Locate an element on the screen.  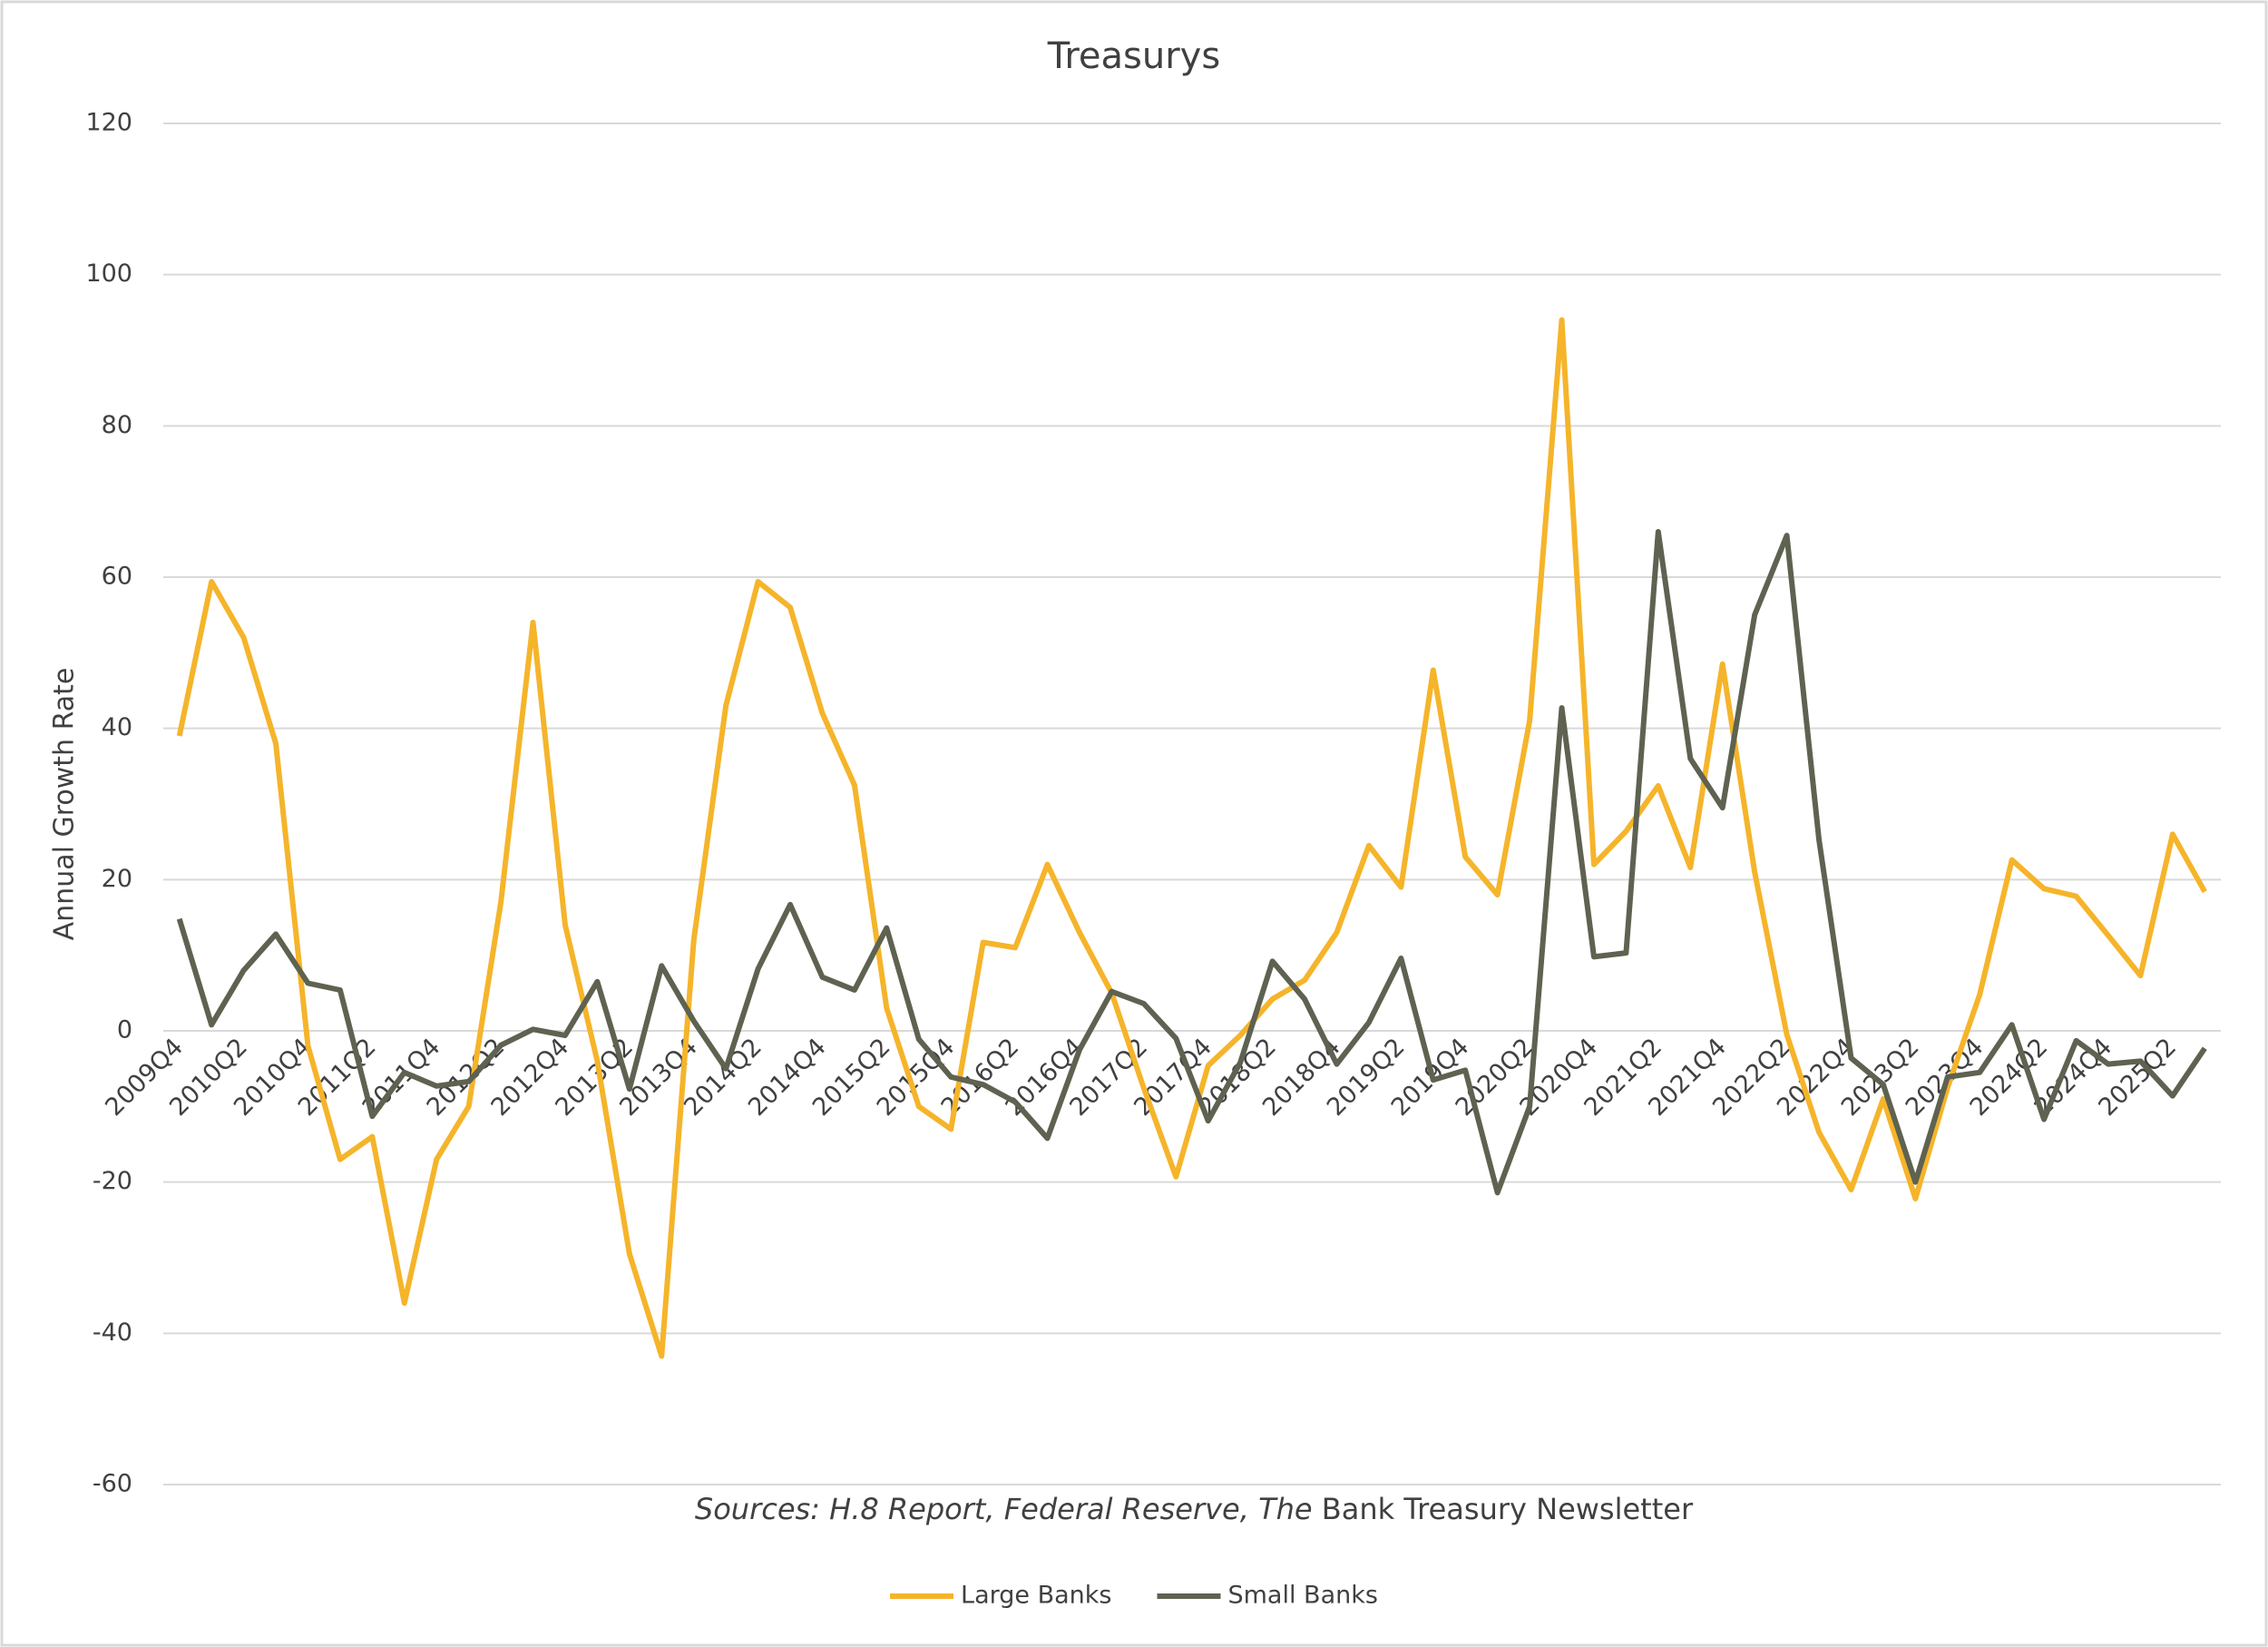
y-tick-label: -60 is located at coordinates (113, 1484).